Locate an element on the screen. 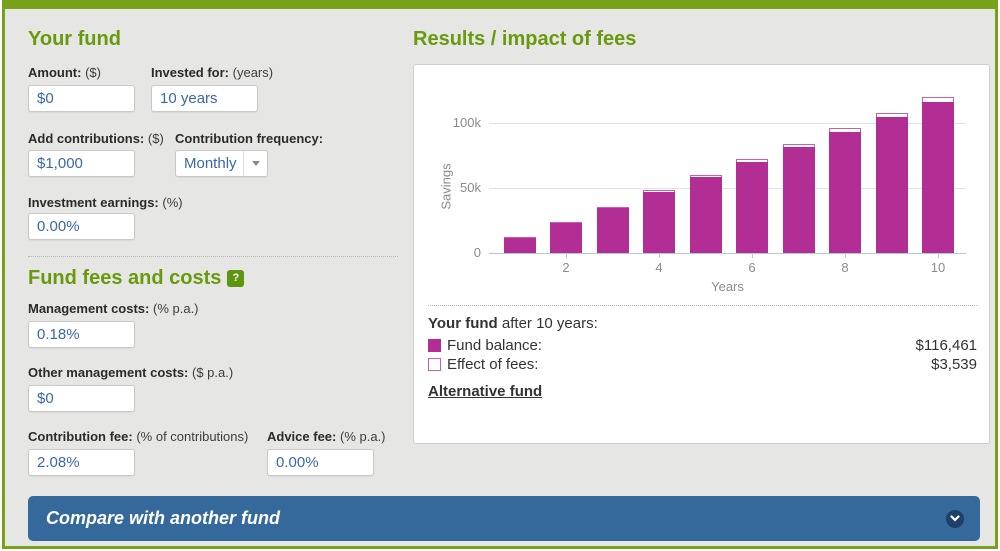 This screenshot has width=1000, height=551. y-tick-label: 0 is located at coordinates (477, 252).